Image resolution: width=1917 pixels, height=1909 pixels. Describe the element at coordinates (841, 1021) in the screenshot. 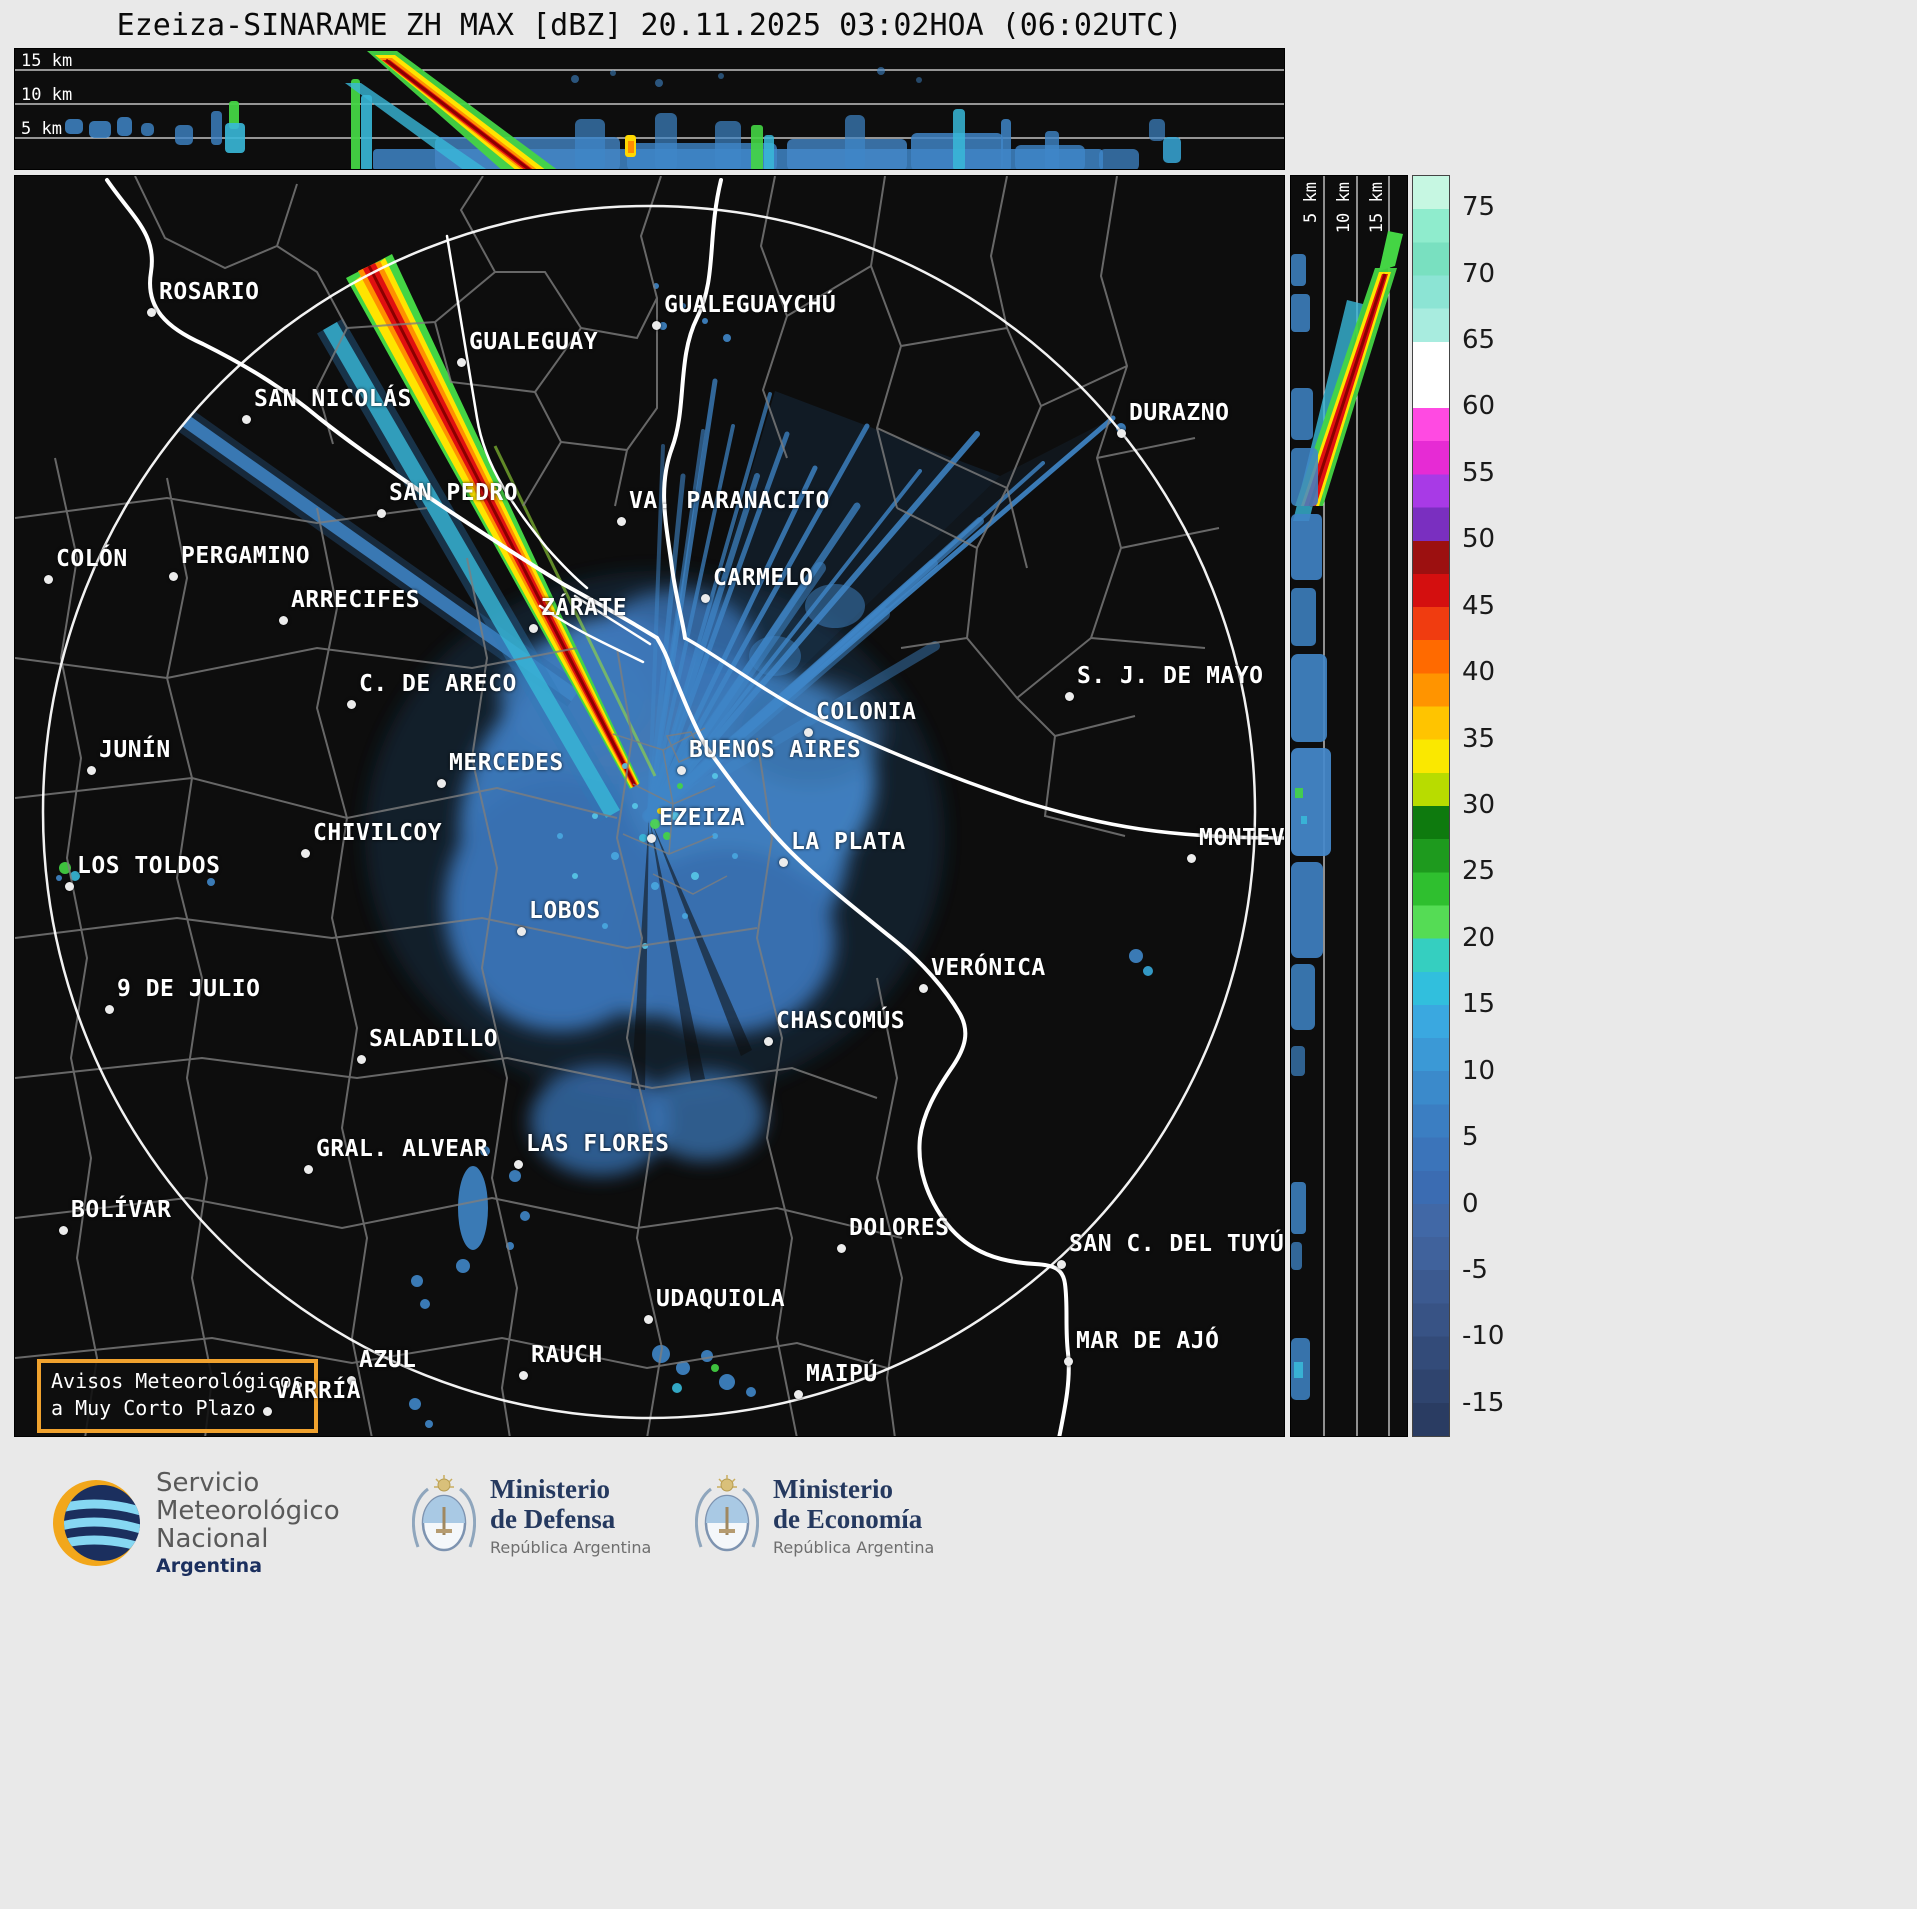

I see `city-label: CHASCOMÚS` at that location.